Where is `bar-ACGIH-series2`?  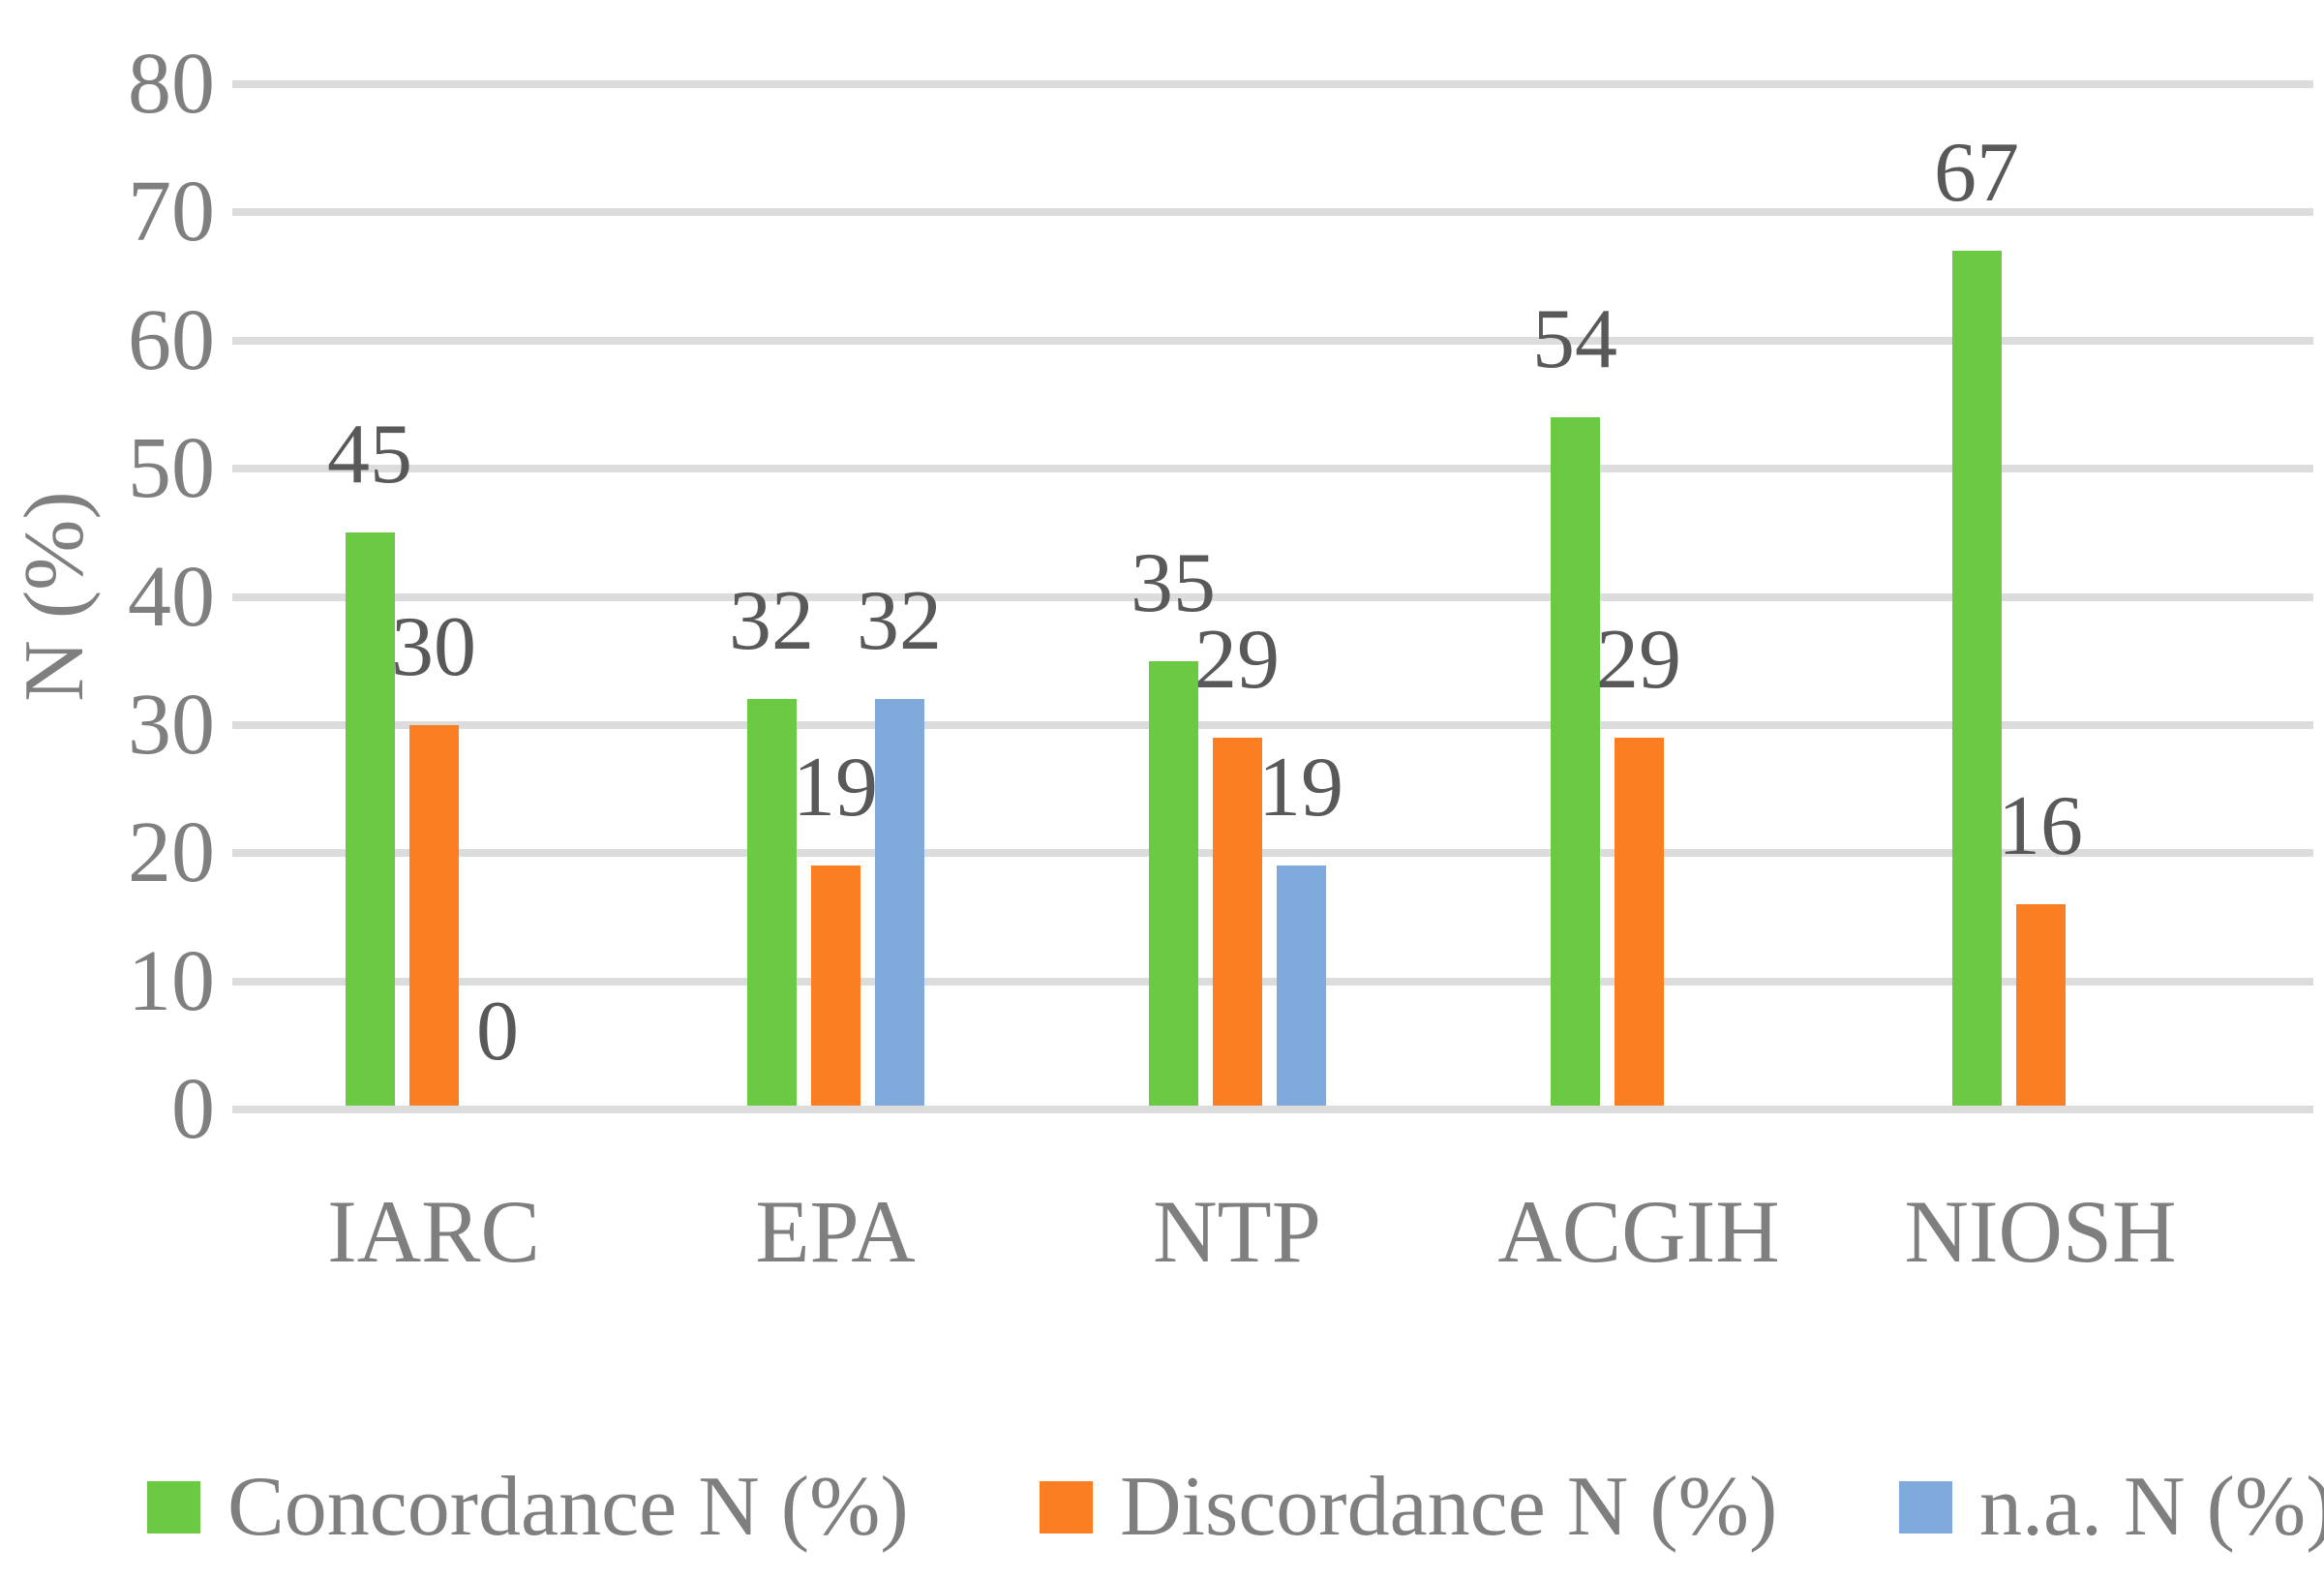
bar-ACGIH-series2 is located at coordinates (1639, 923).